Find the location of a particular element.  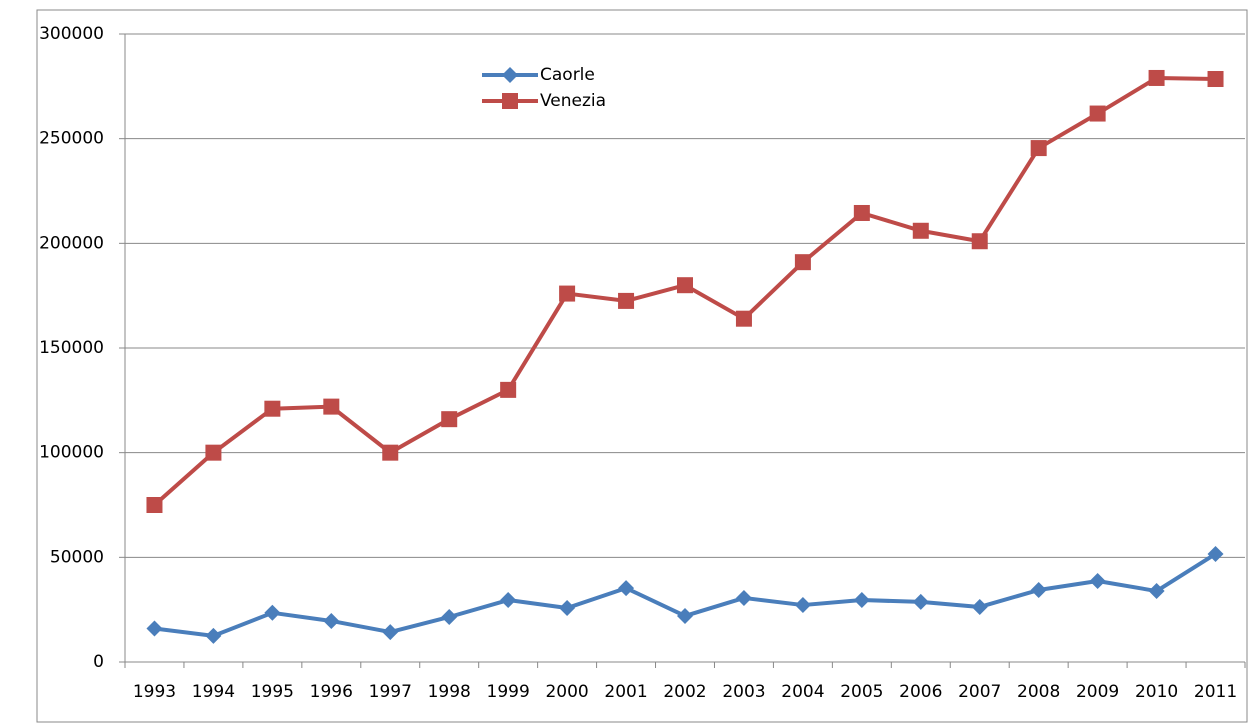

y-tick-label: 150000 is located at coordinates (71, 348).